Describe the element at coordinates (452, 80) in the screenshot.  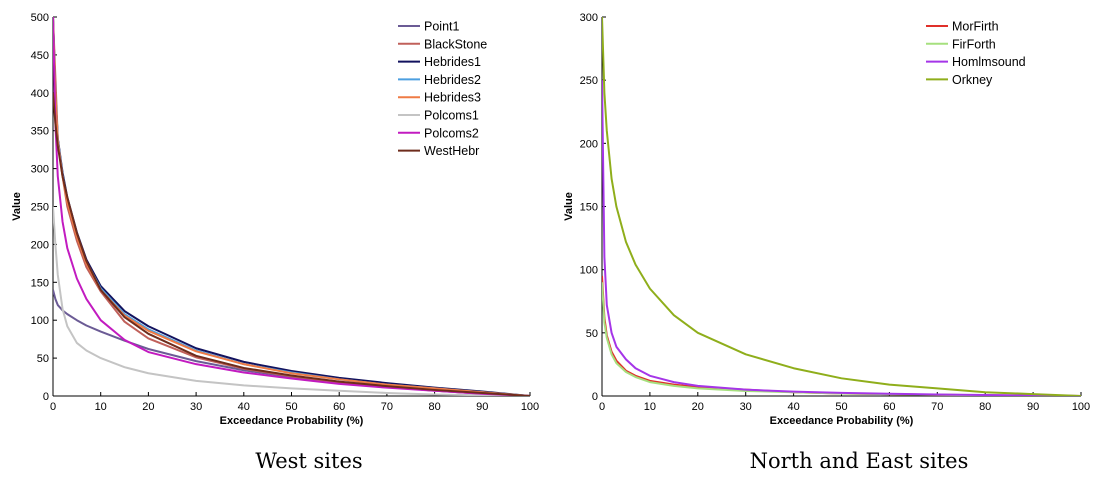
I see `legend-label-hebrides2: Hebrides2` at that location.